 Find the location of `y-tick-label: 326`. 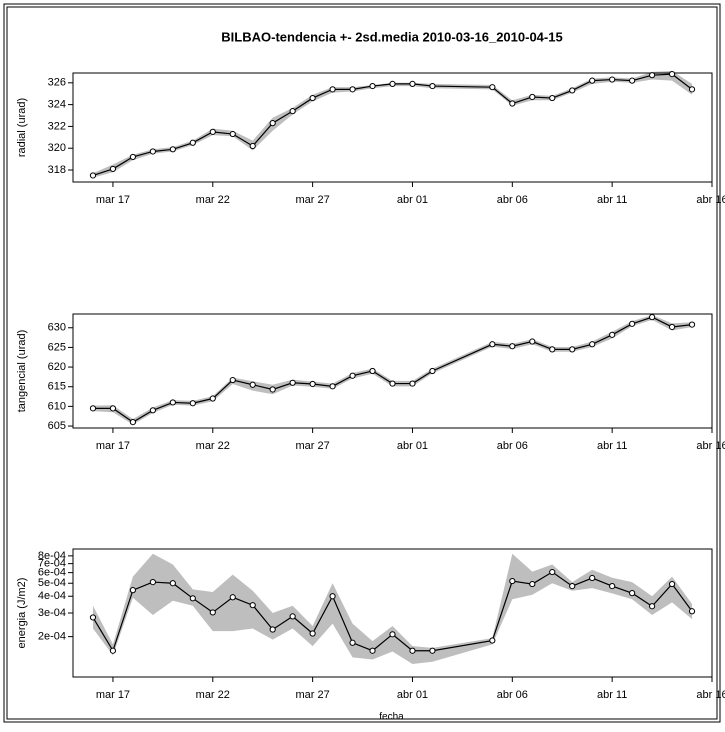

y-tick-label: 326 is located at coordinates (57, 83).